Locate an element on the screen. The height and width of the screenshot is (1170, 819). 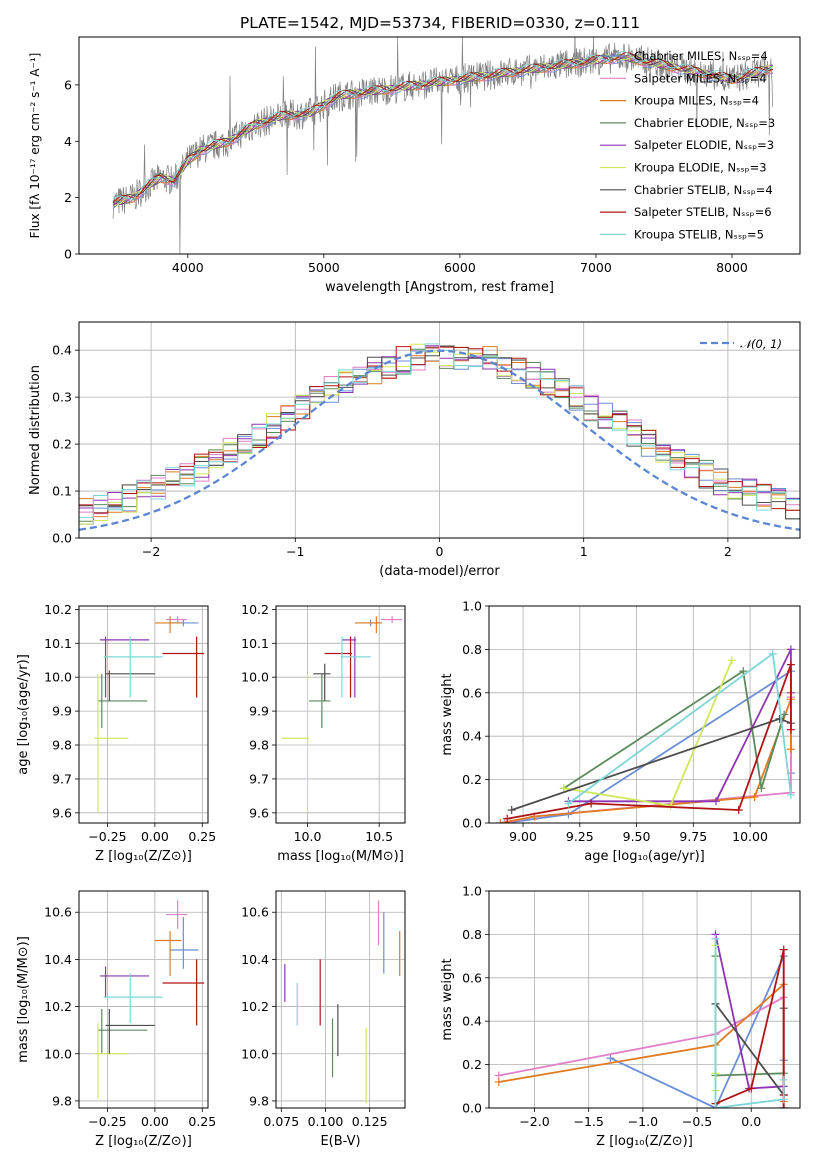
x-tick-label: 6000 is located at coordinates (460, 267).